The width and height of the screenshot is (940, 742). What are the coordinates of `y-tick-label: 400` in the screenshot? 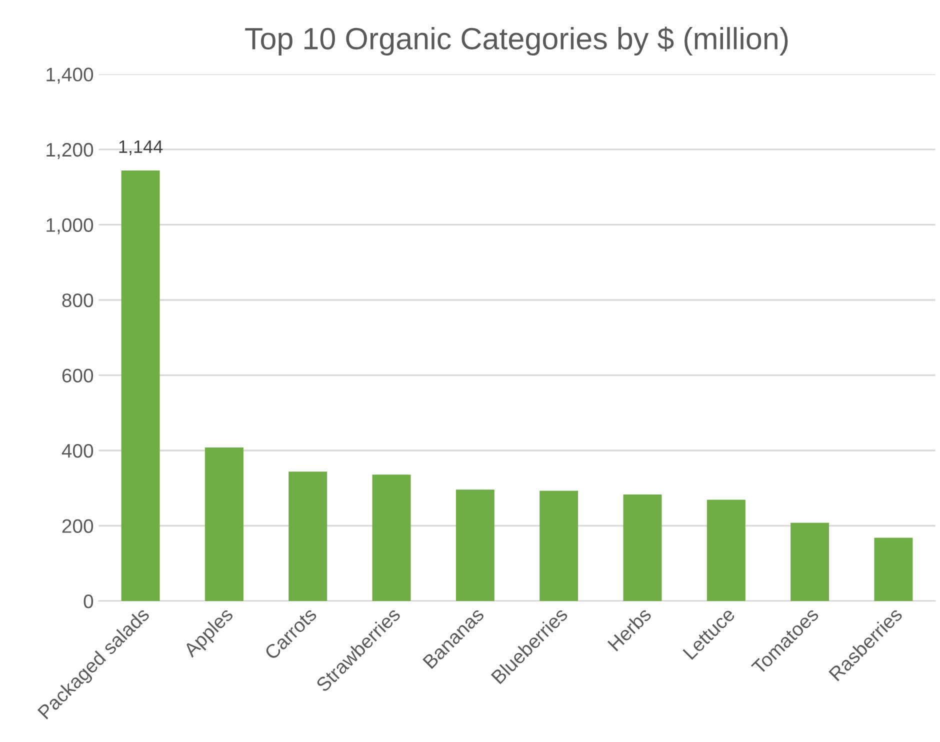 It's located at (78, 451).